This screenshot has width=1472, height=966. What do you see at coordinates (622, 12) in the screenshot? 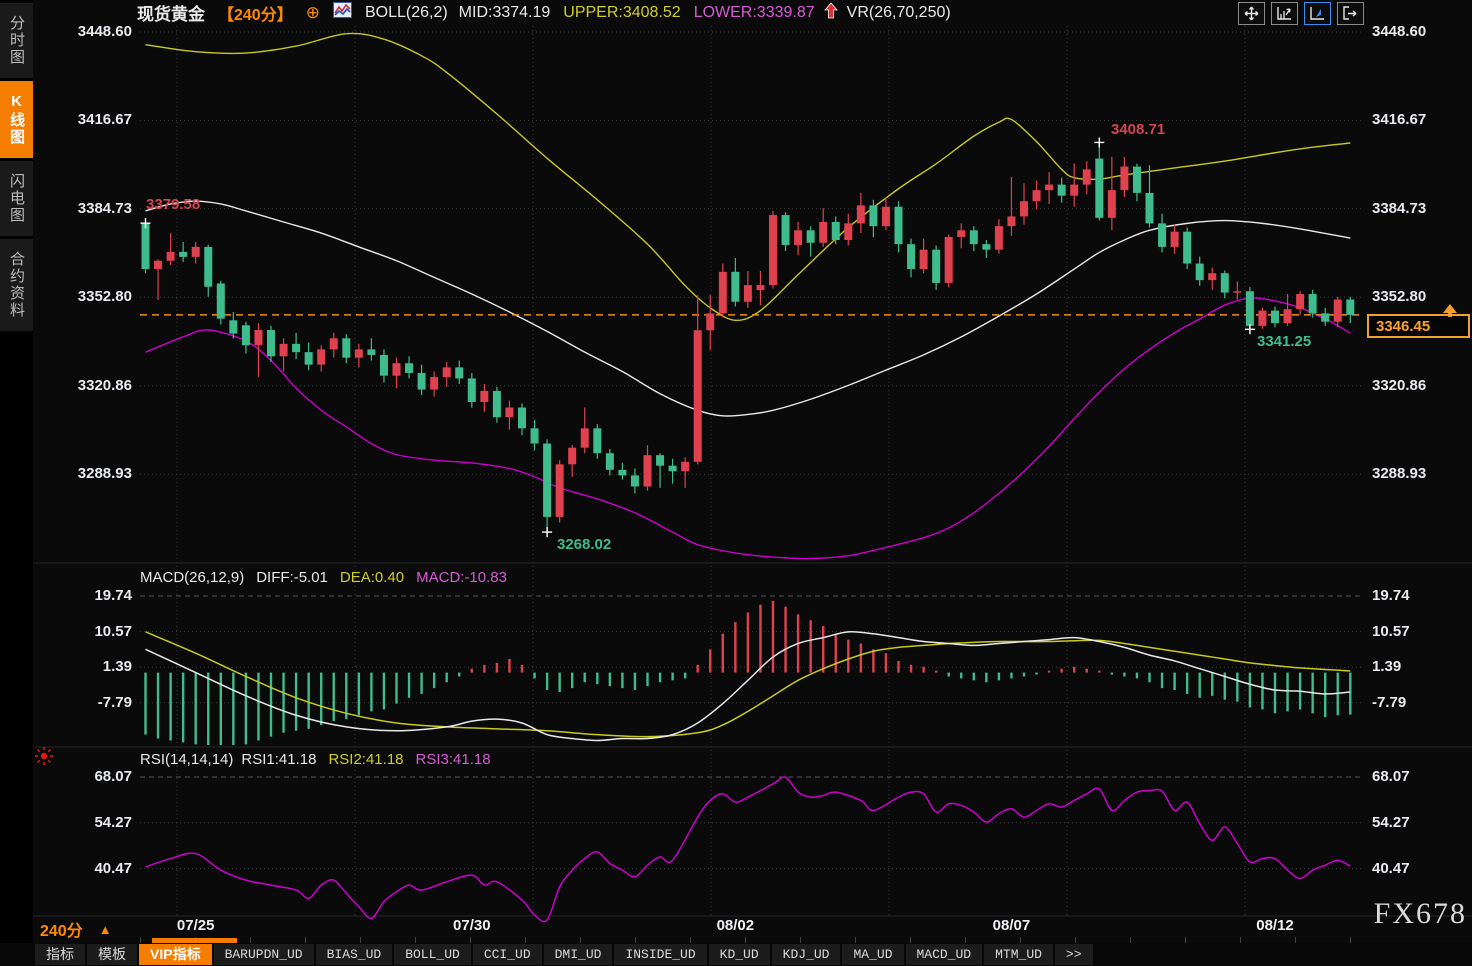
I see `boll-upper-value: UPPER:3408.52` at bounding box center [622, 12].